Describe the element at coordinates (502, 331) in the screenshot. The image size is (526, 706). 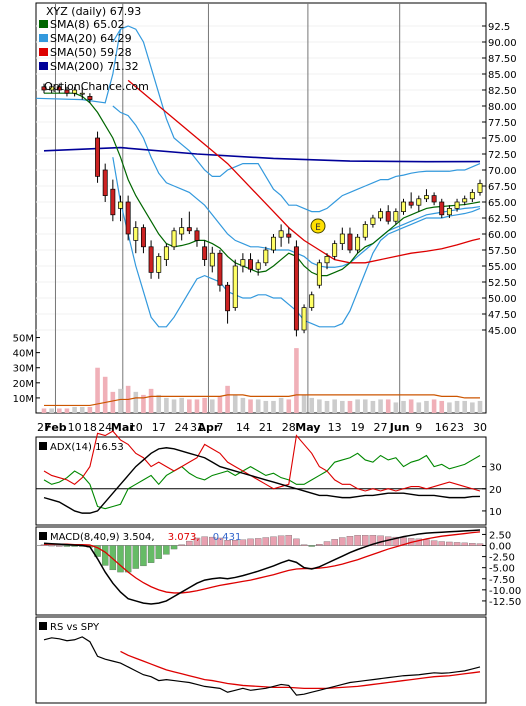
I see `price-tick-label: 45.00` at that location.